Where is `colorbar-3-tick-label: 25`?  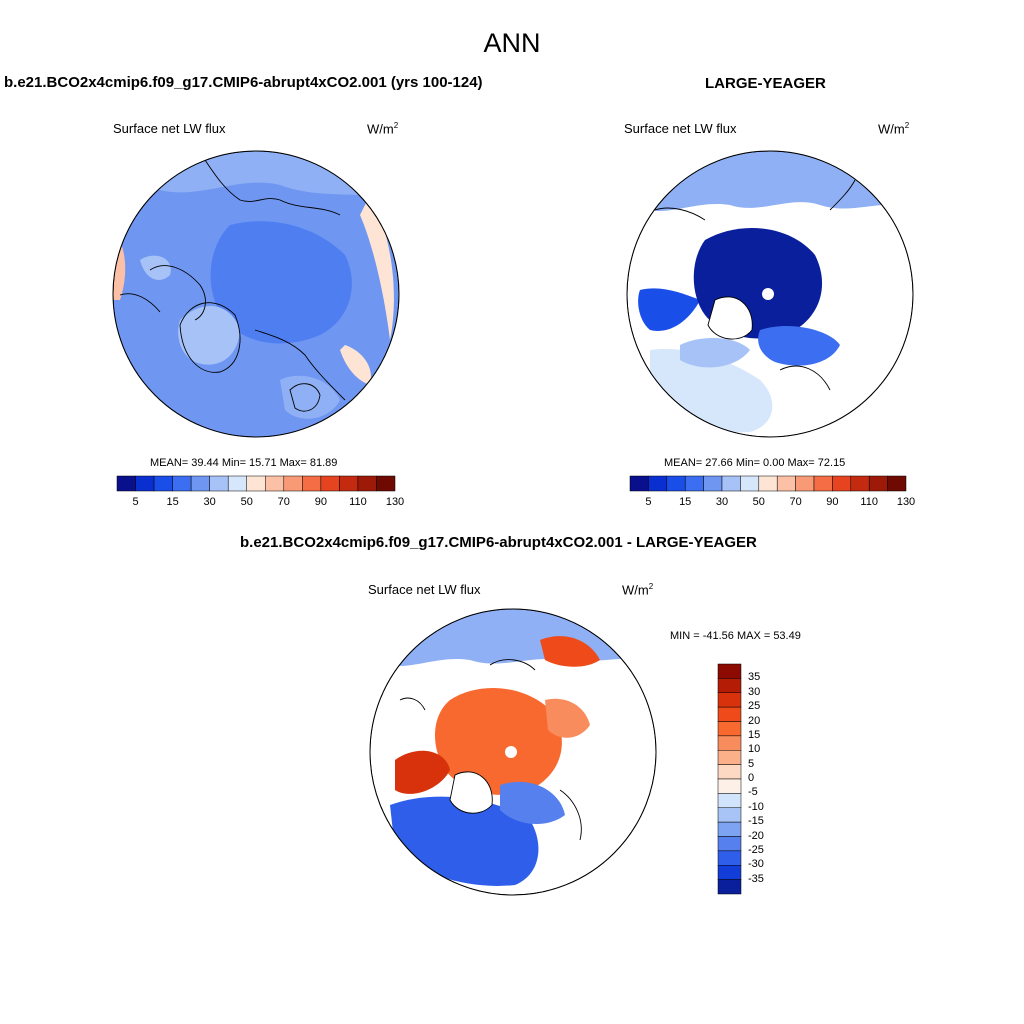
colorbar-3-tick-label: 25 is located at coordinates (754, 706).